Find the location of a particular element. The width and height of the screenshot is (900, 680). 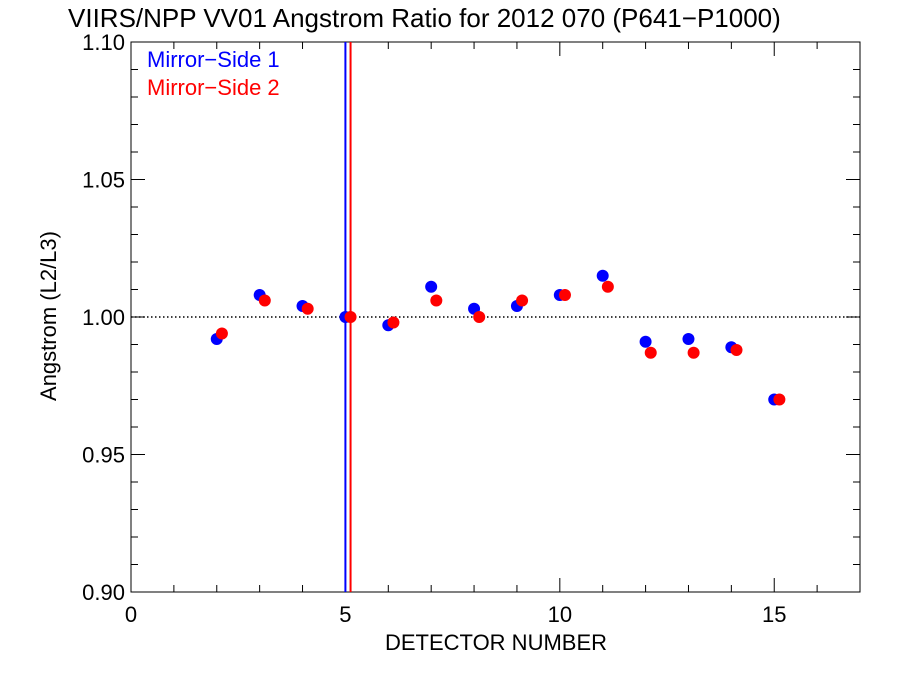

data-points is located at coordinates (498, 337).